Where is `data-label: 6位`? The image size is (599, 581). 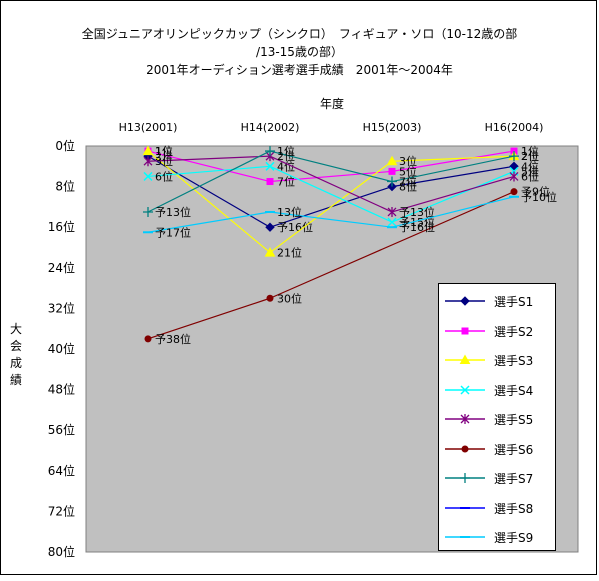 data-label: 6位 is located at coordinates (164, 176).